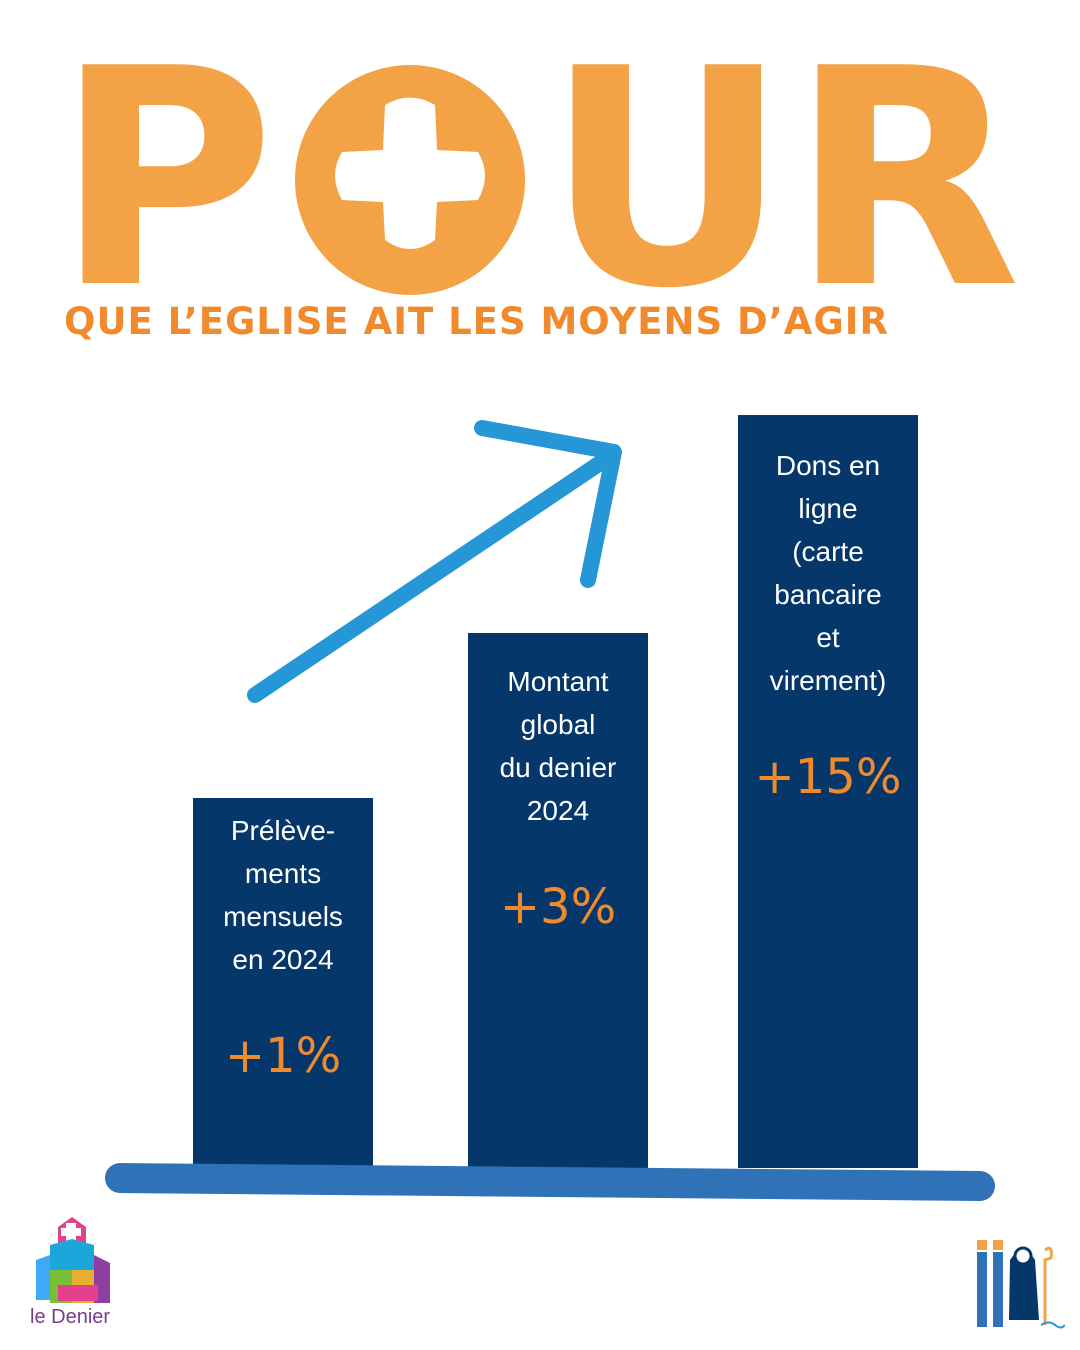 This screenshot has width=1080, height=1350. Describe the element at coordinates (283, 916) in the screenshot. I see `bar-1-label-line: mensuels` at that location.